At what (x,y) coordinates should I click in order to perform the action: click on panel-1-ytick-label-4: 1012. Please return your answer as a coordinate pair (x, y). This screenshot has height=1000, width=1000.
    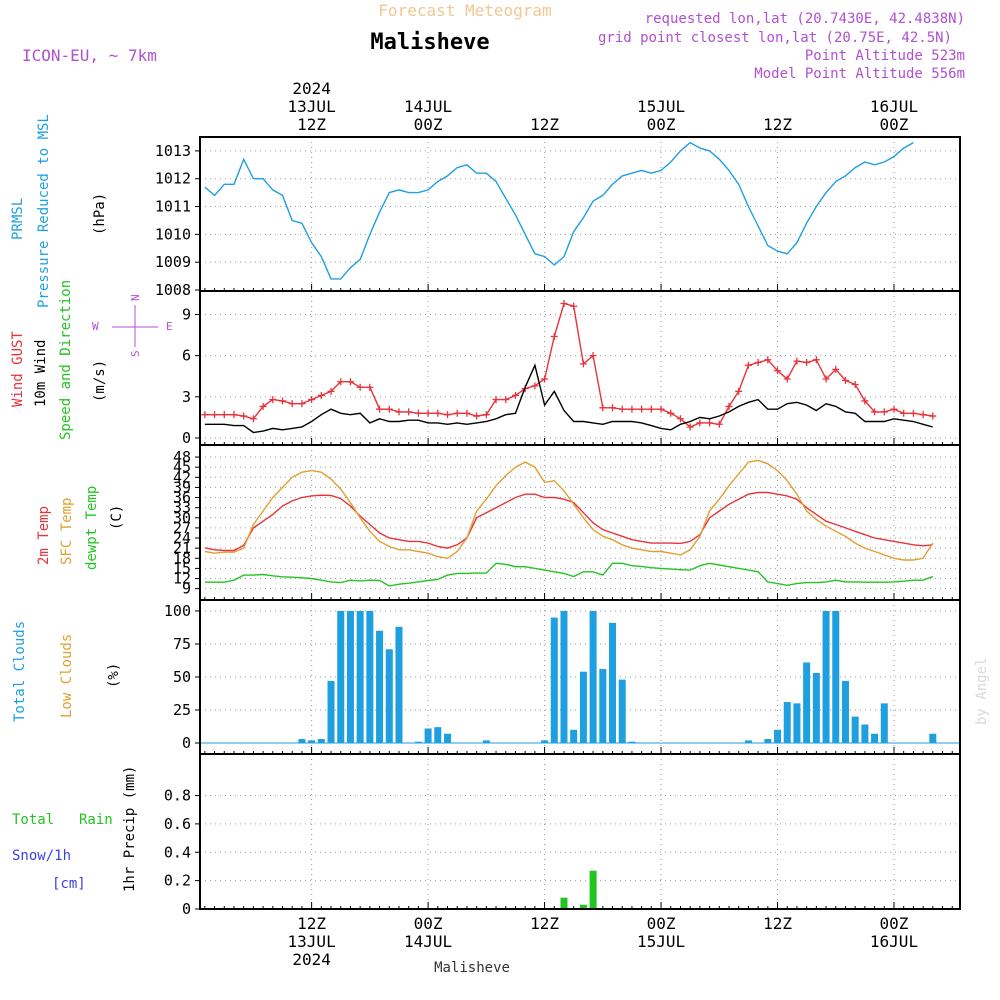
    Looking at the image, I should click on (173, 179).